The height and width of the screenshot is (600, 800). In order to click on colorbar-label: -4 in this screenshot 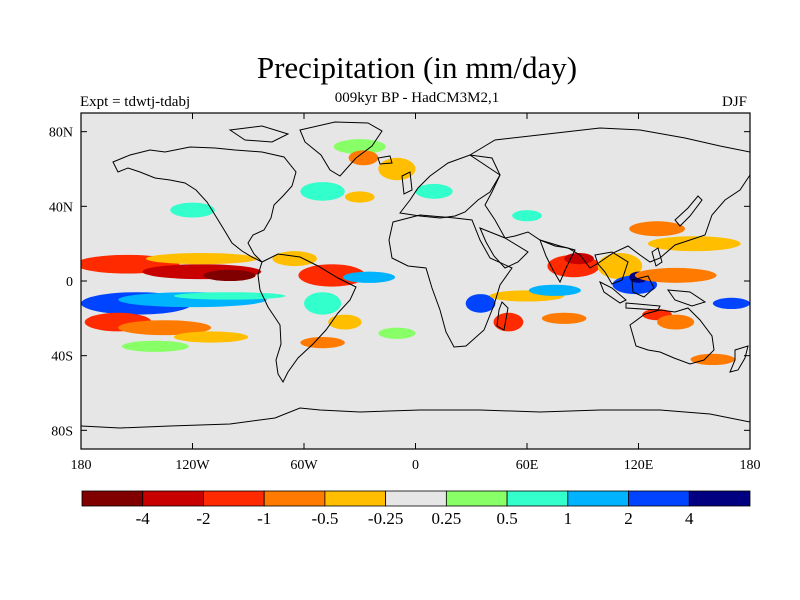, I will do `click(143, 518)`.